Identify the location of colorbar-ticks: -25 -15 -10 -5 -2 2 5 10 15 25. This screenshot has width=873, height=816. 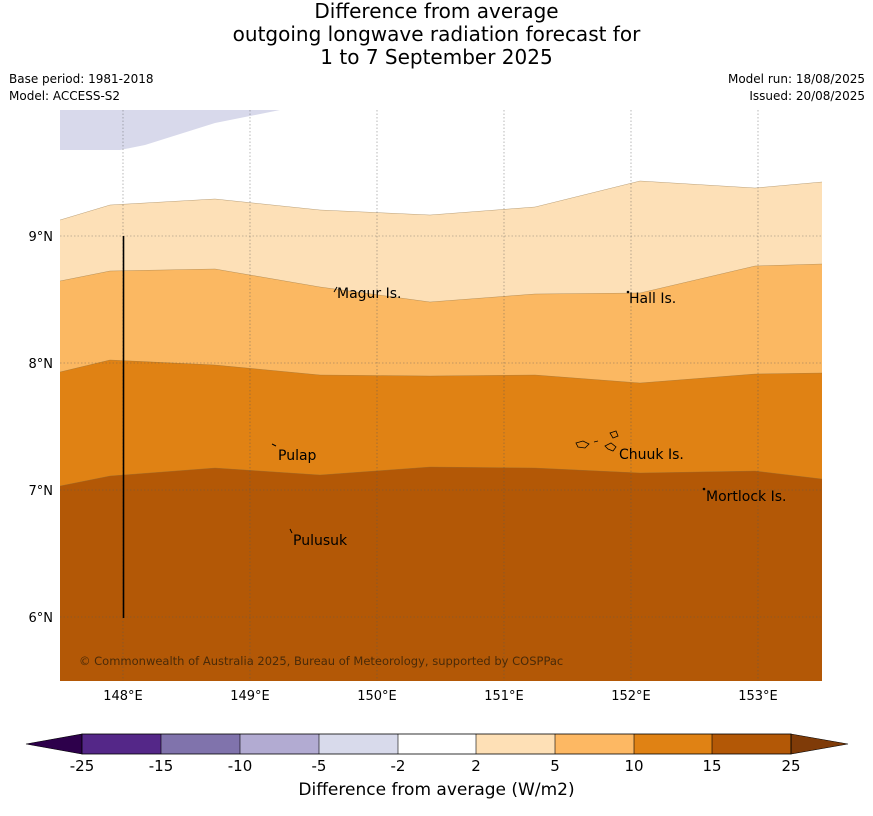
(435, 766).